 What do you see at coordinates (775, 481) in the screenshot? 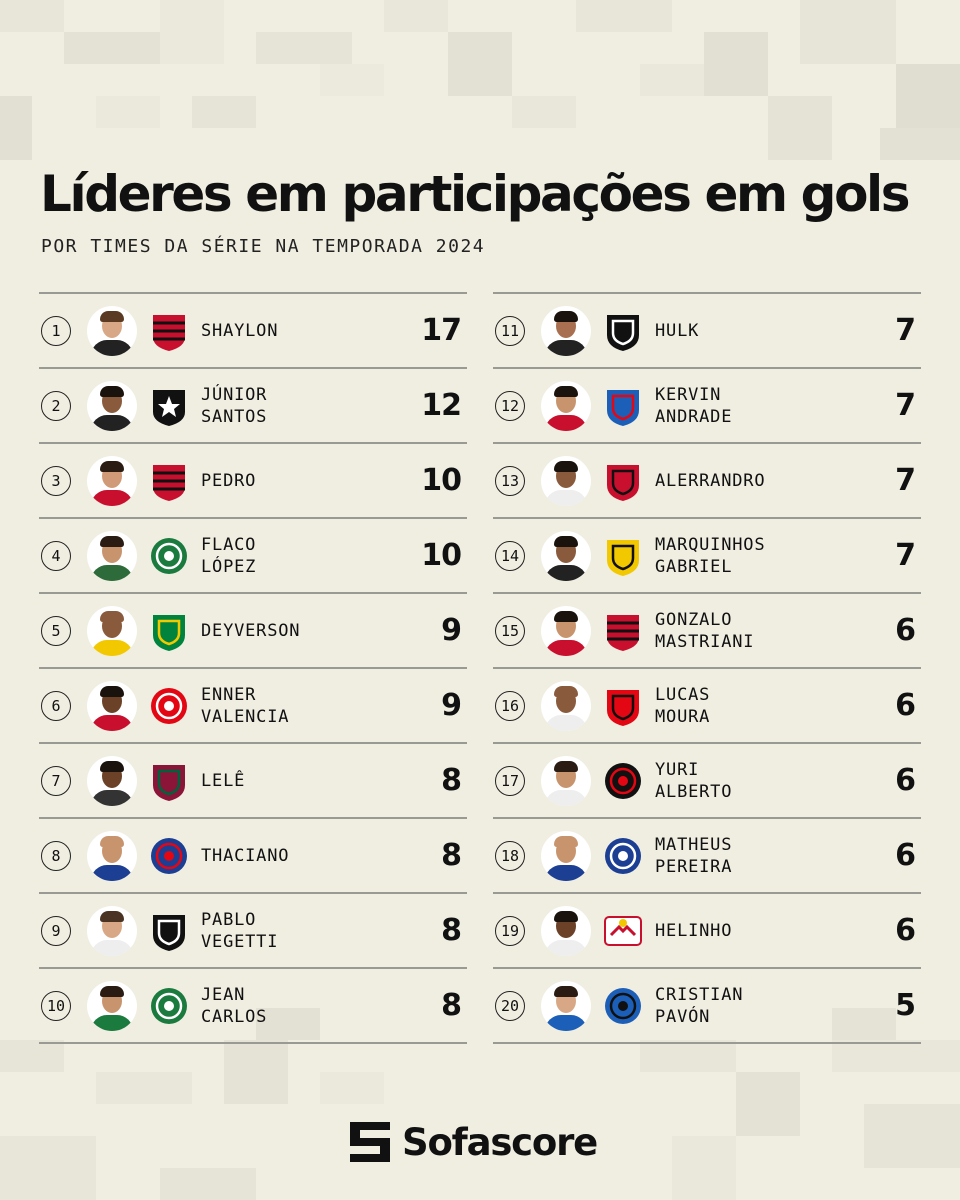
I see `player-name: ALERRANDRO` at bounding box center [775, 481].